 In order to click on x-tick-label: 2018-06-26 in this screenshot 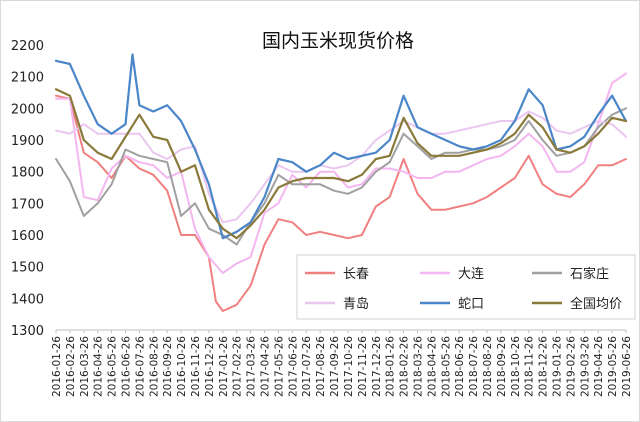, I will do `click(460, 366)`.